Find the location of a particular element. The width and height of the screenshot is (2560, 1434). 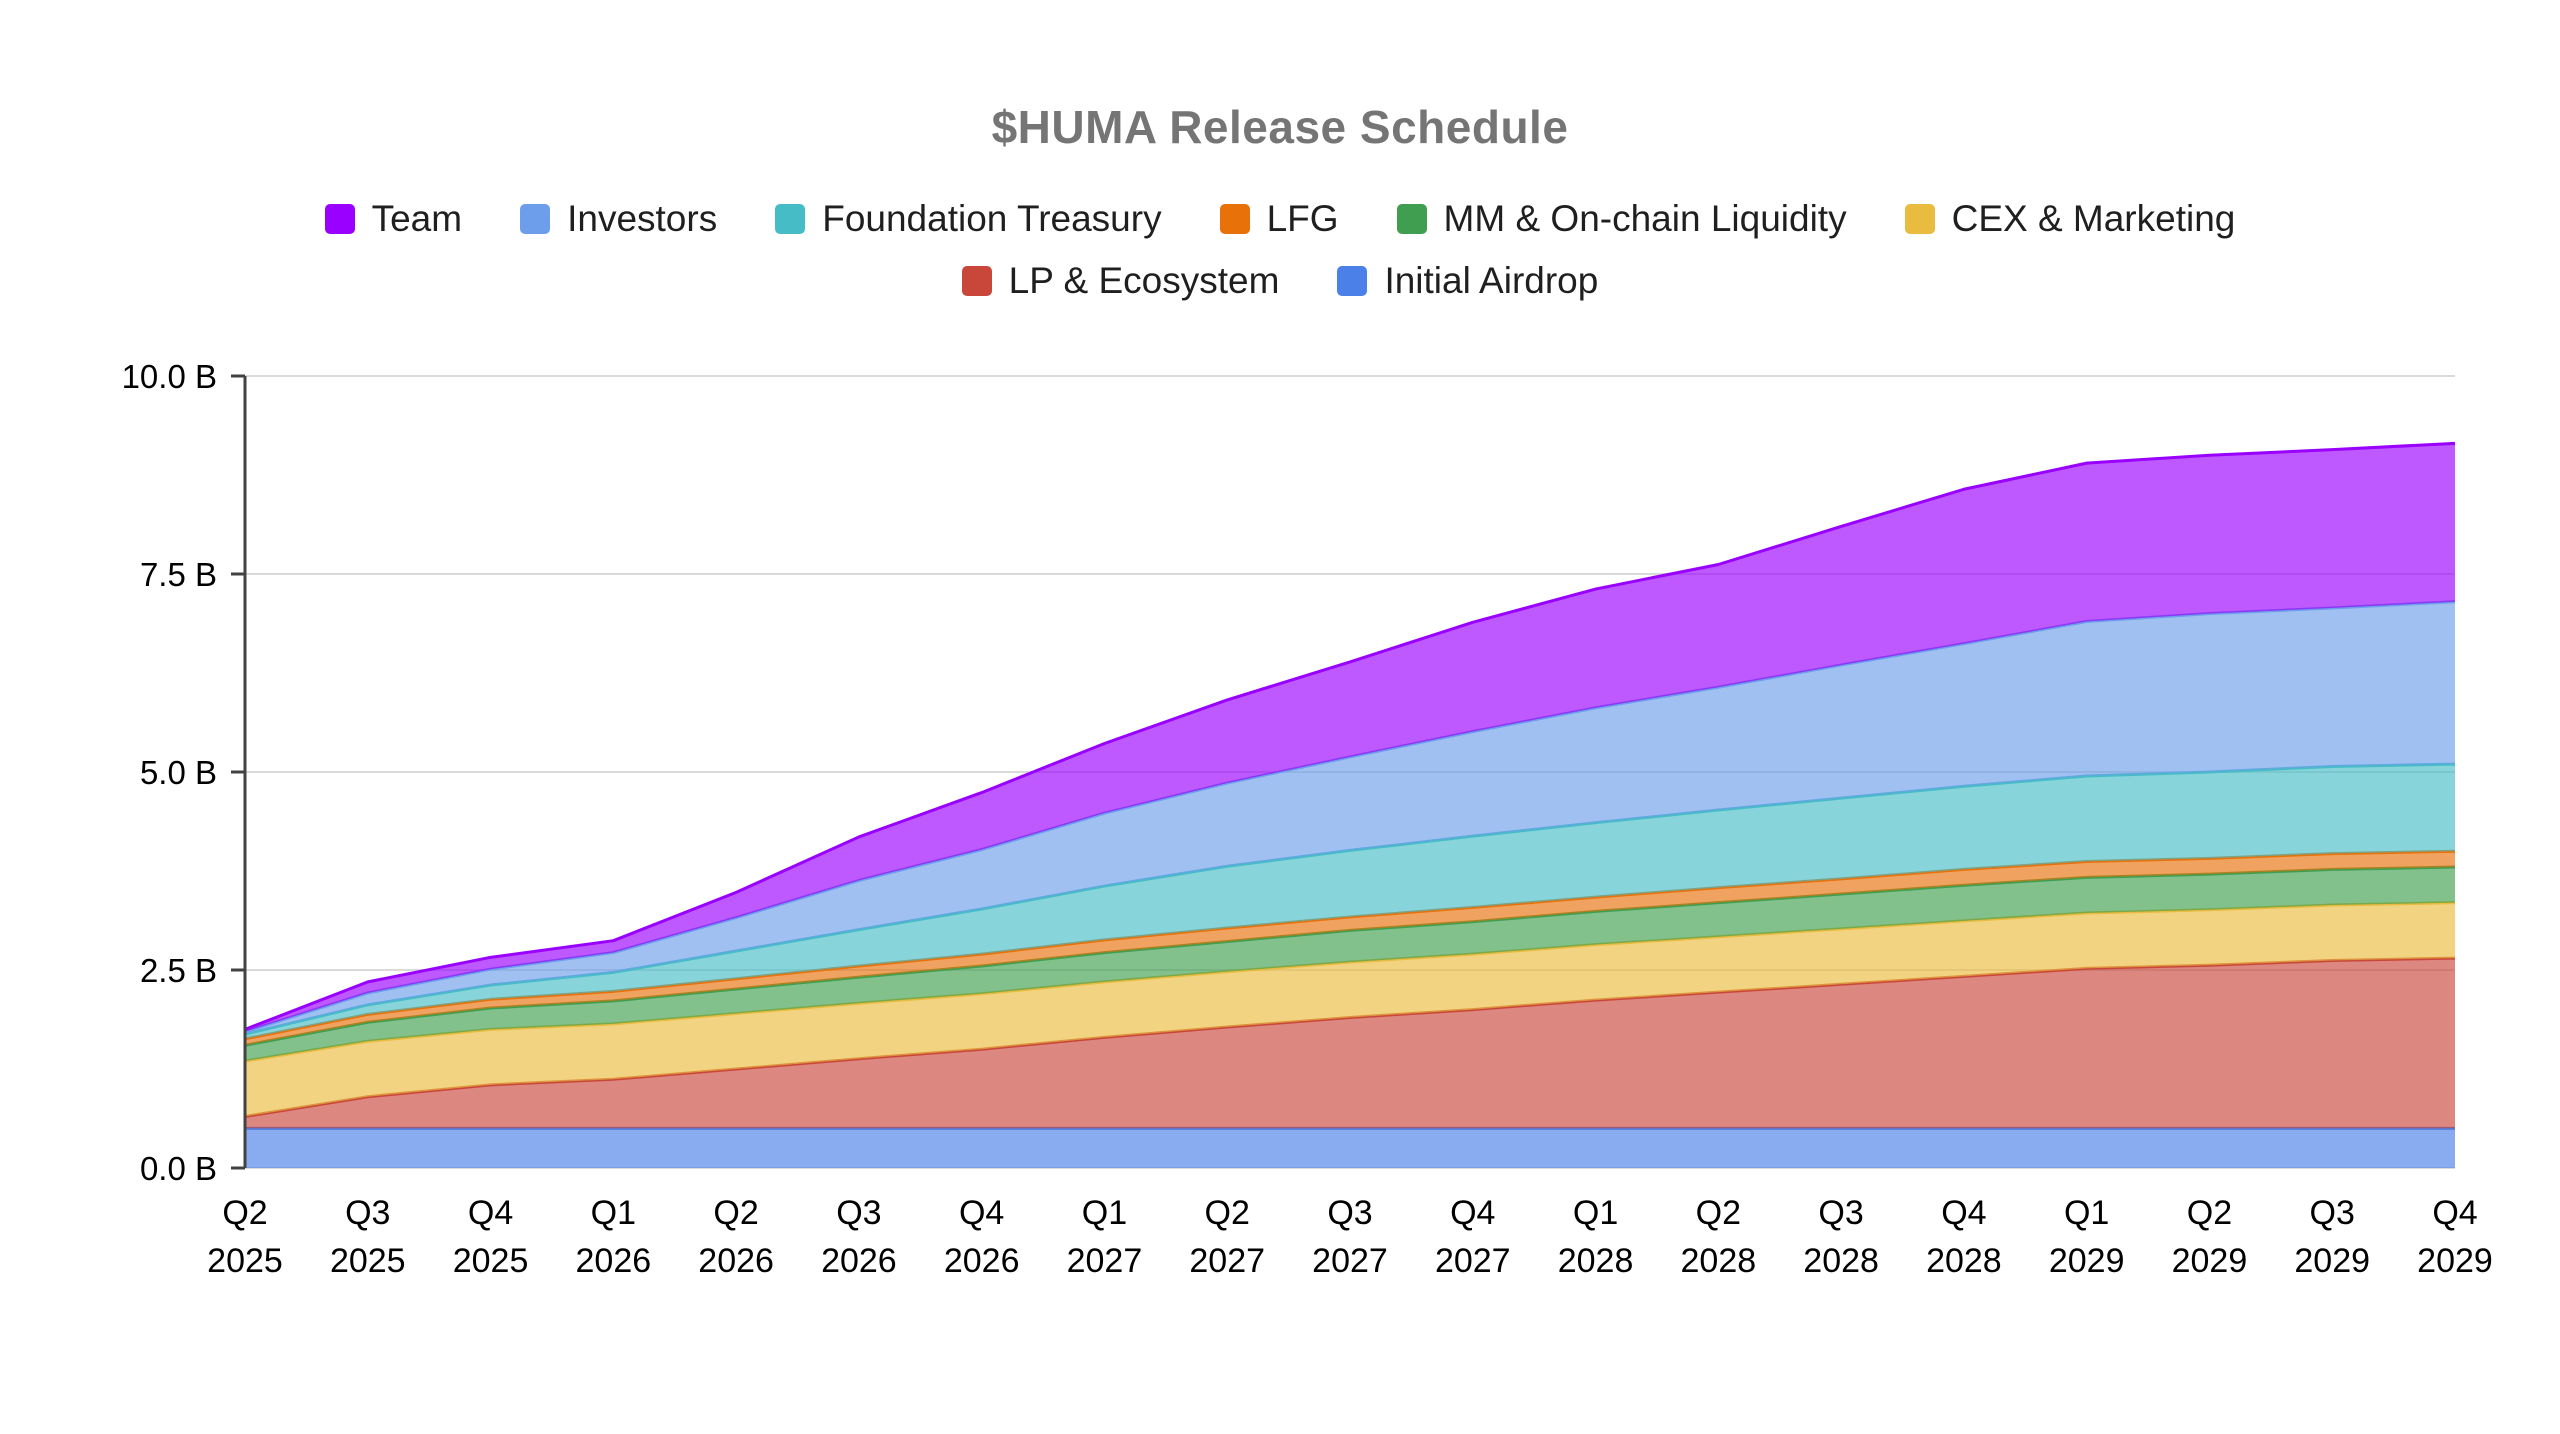

legend-swatch-foundation-treasury is located at coordinates (790, 219).